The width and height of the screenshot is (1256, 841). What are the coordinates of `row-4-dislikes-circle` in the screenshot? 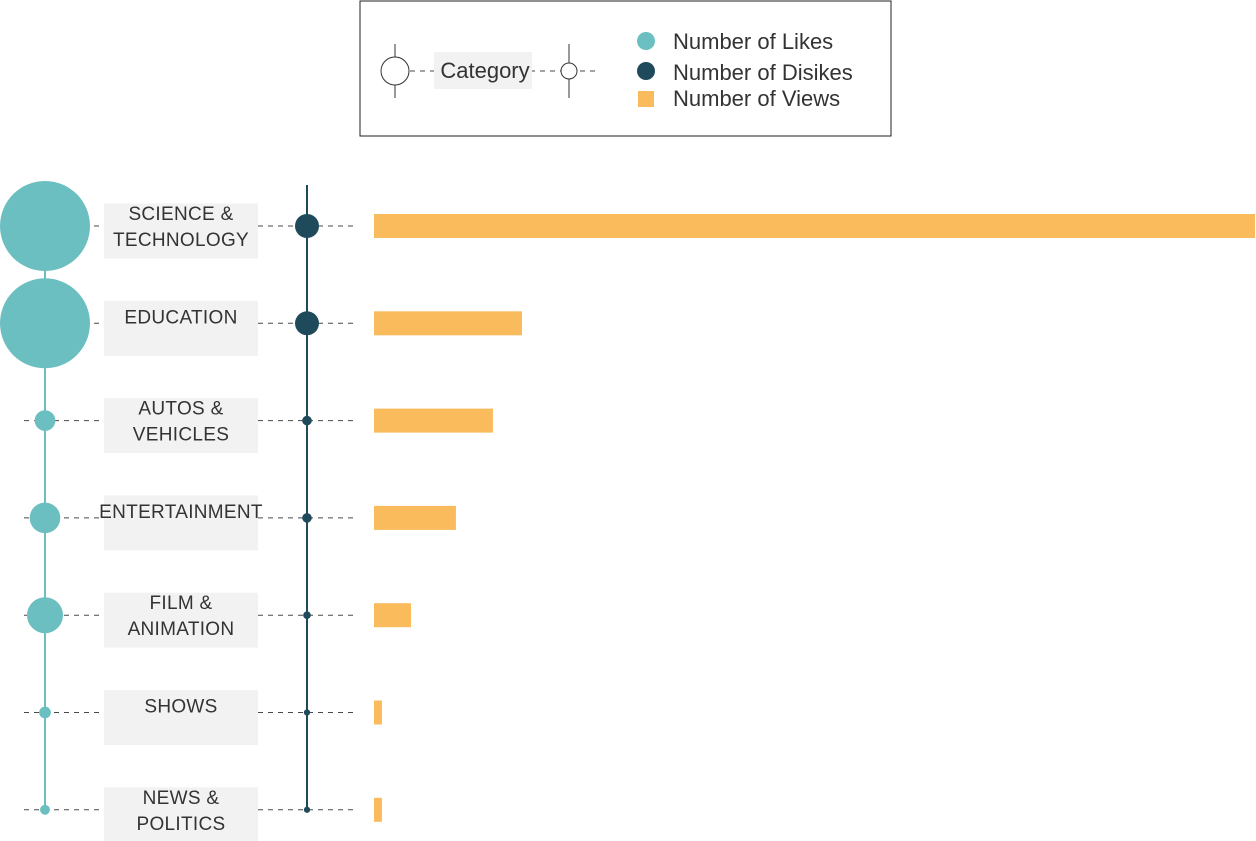 It's located at (307, 518).